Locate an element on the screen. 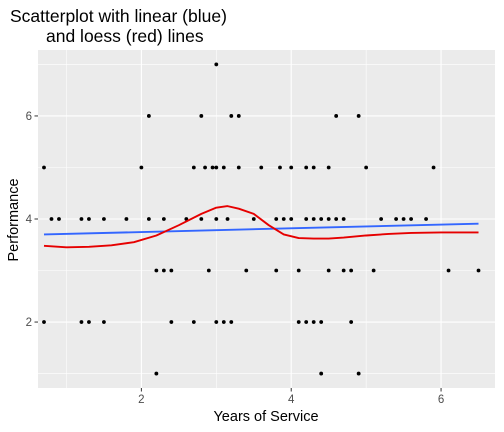 The width and height of the screenshot is (504, 432). linear-line is located at coordinates (261, 229).